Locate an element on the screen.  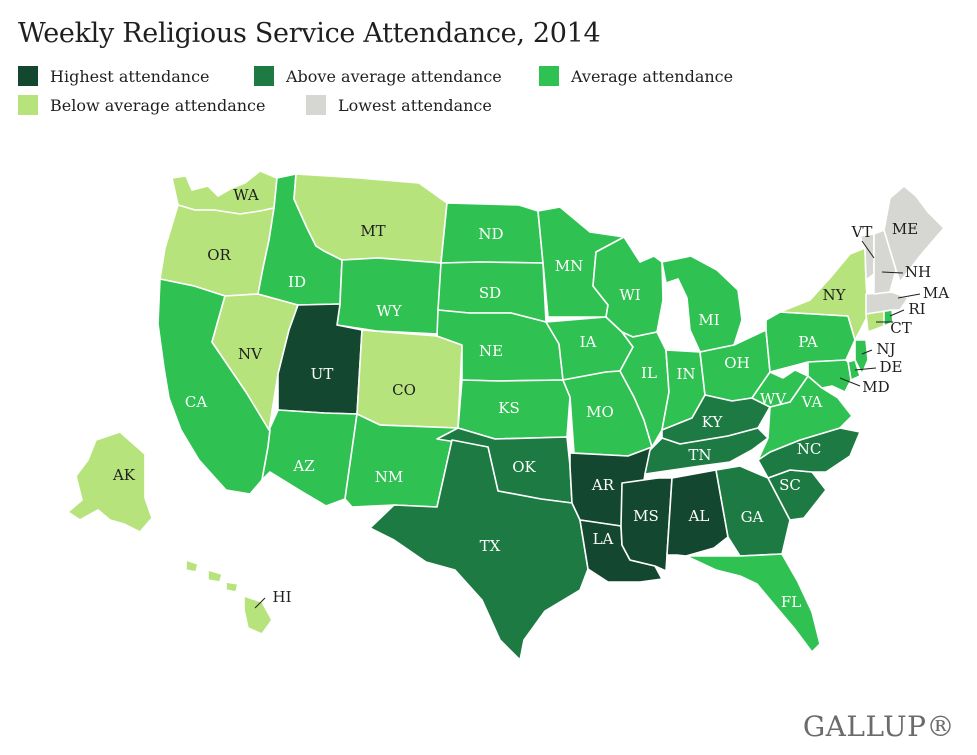
state-label-sd: SD is located at coordinates (490, 293).